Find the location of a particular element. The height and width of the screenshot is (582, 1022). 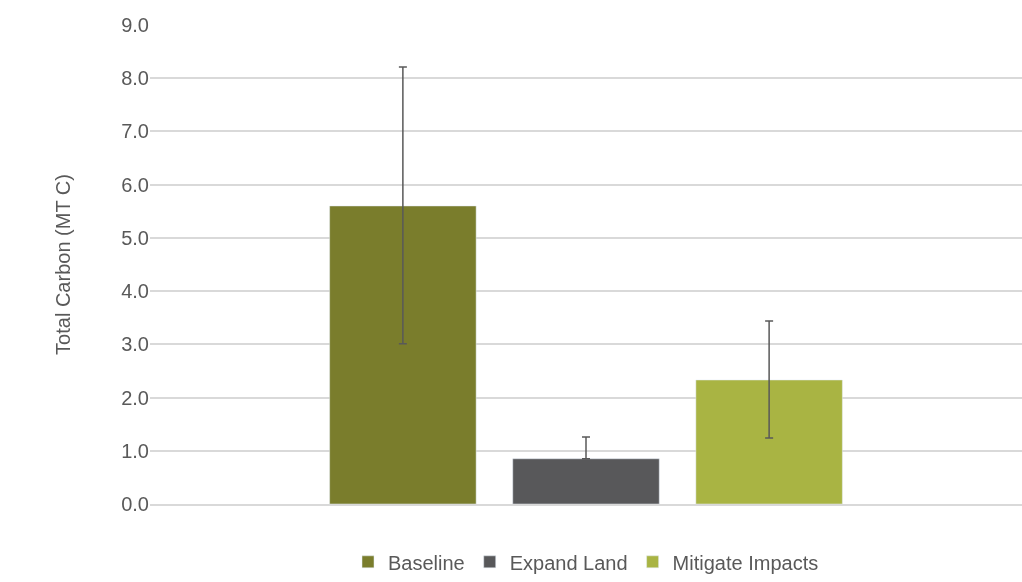

y-tick-label: 5.0 is located at coordinates (135, 237).